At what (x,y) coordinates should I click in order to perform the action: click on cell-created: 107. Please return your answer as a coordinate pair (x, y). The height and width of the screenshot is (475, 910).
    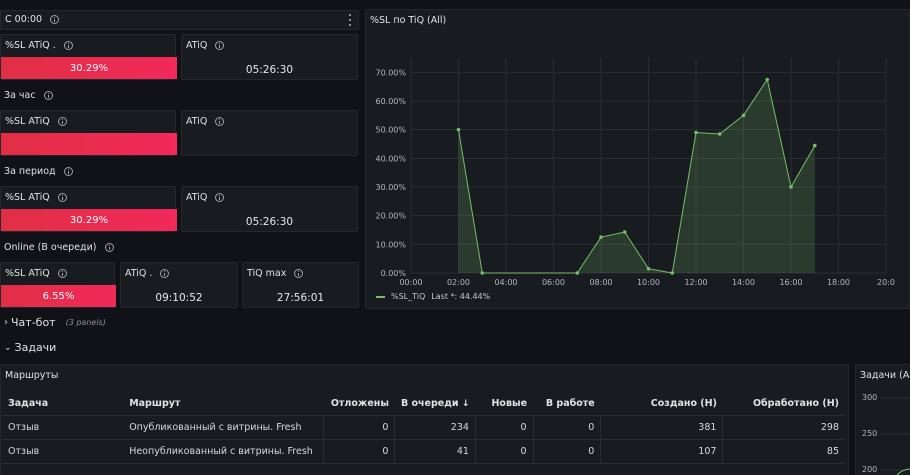
    Looking at the image, I should click on (661, 451).